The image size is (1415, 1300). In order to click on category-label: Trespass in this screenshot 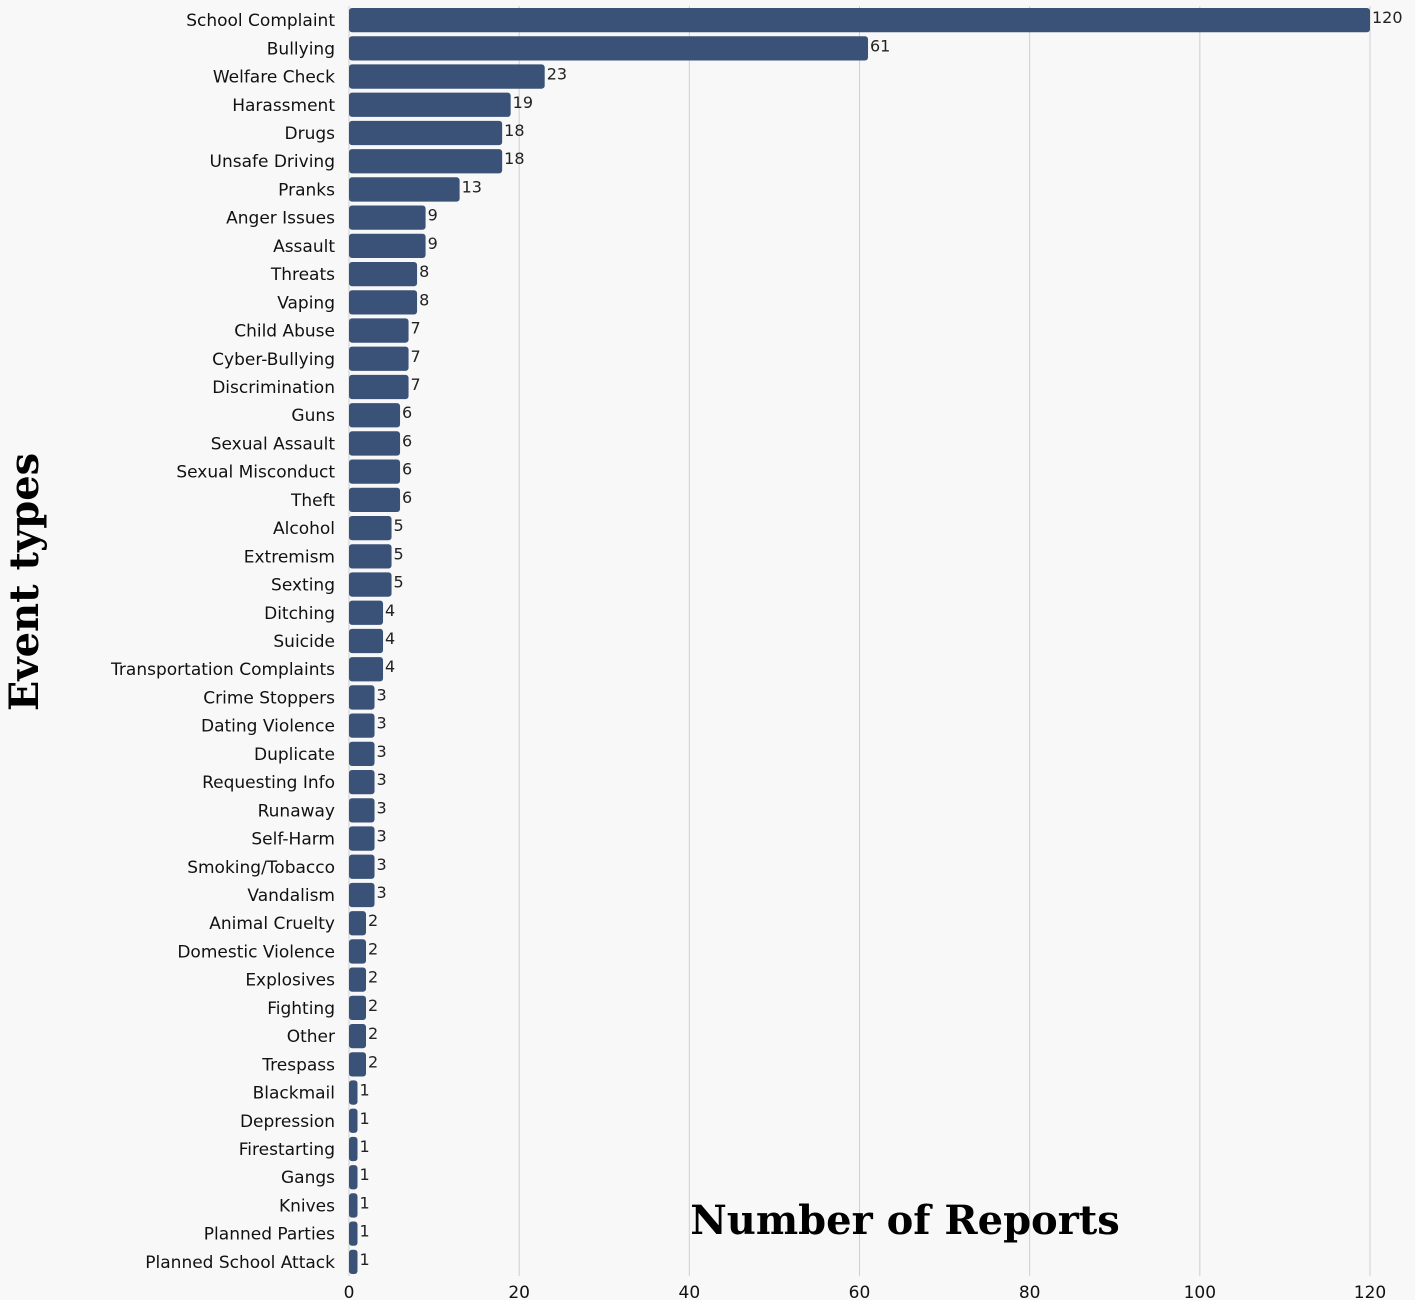, I will do `click(298, 1065)`.